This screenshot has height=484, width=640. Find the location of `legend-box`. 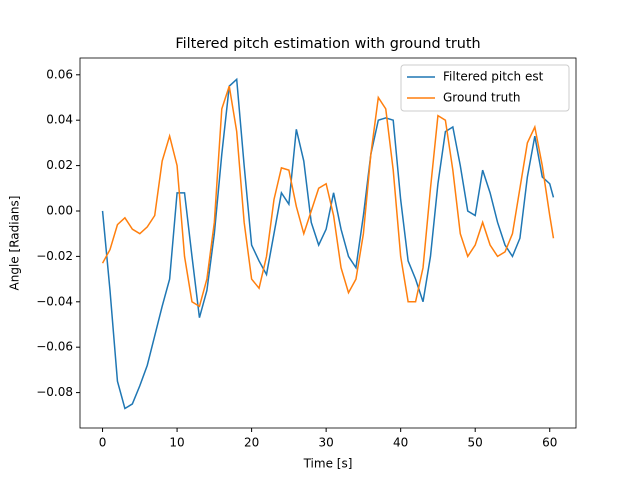

legend-box is located at coordinates (485, 88).